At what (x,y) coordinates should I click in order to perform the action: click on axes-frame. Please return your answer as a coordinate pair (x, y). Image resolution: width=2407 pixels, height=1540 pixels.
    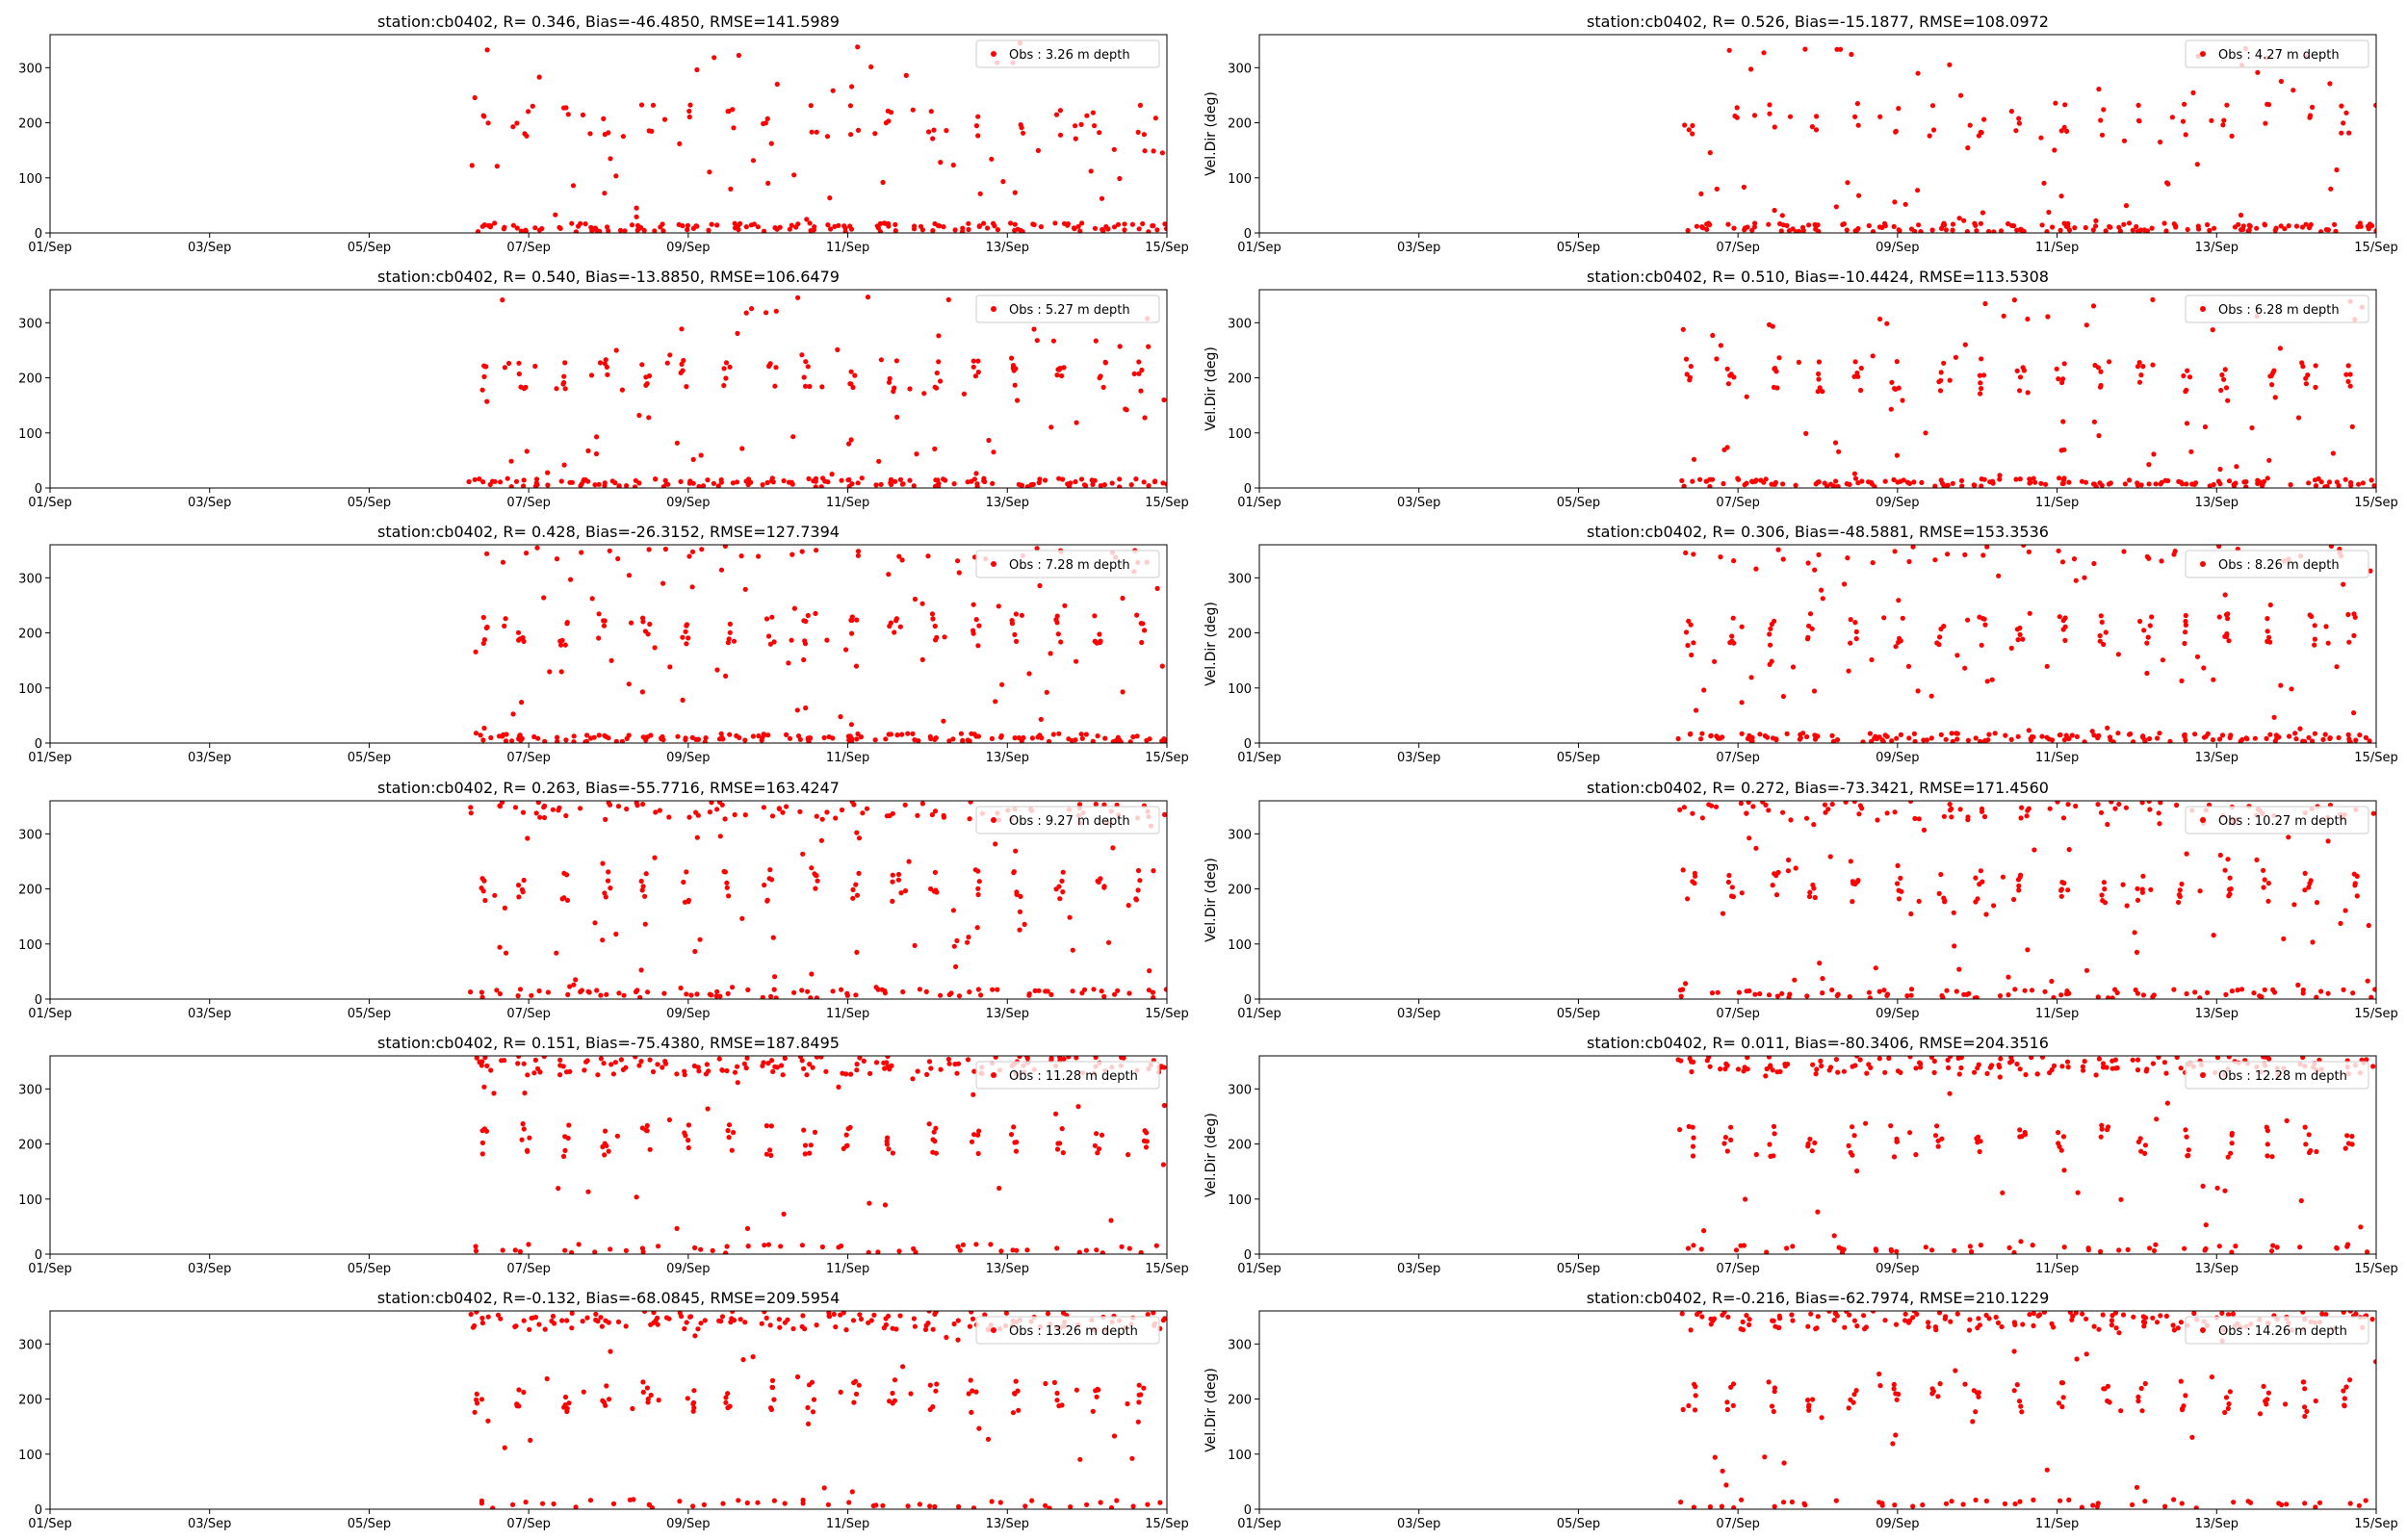
    Looking at the image, I should click on (608, 389).